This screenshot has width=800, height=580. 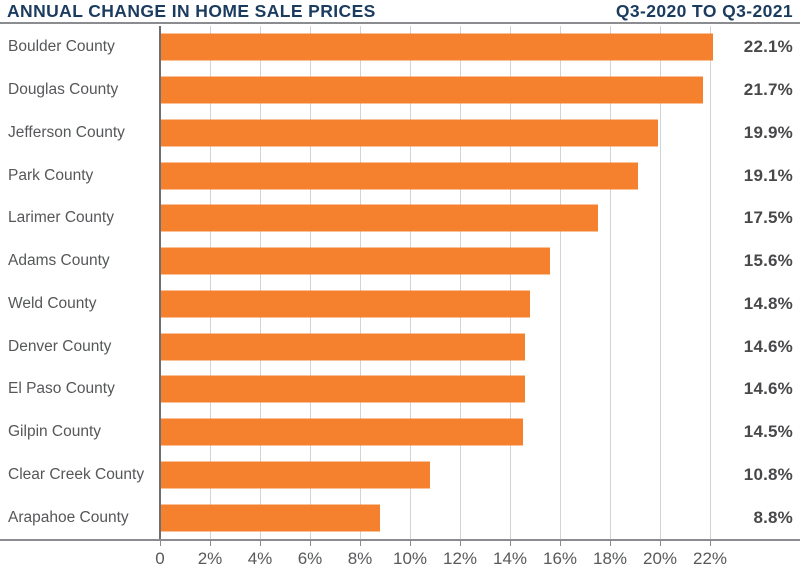 What do you see at coordinates (60, 346) in the screenshot?
I see `category-label: Denver County` at bounding box center [60, 346].